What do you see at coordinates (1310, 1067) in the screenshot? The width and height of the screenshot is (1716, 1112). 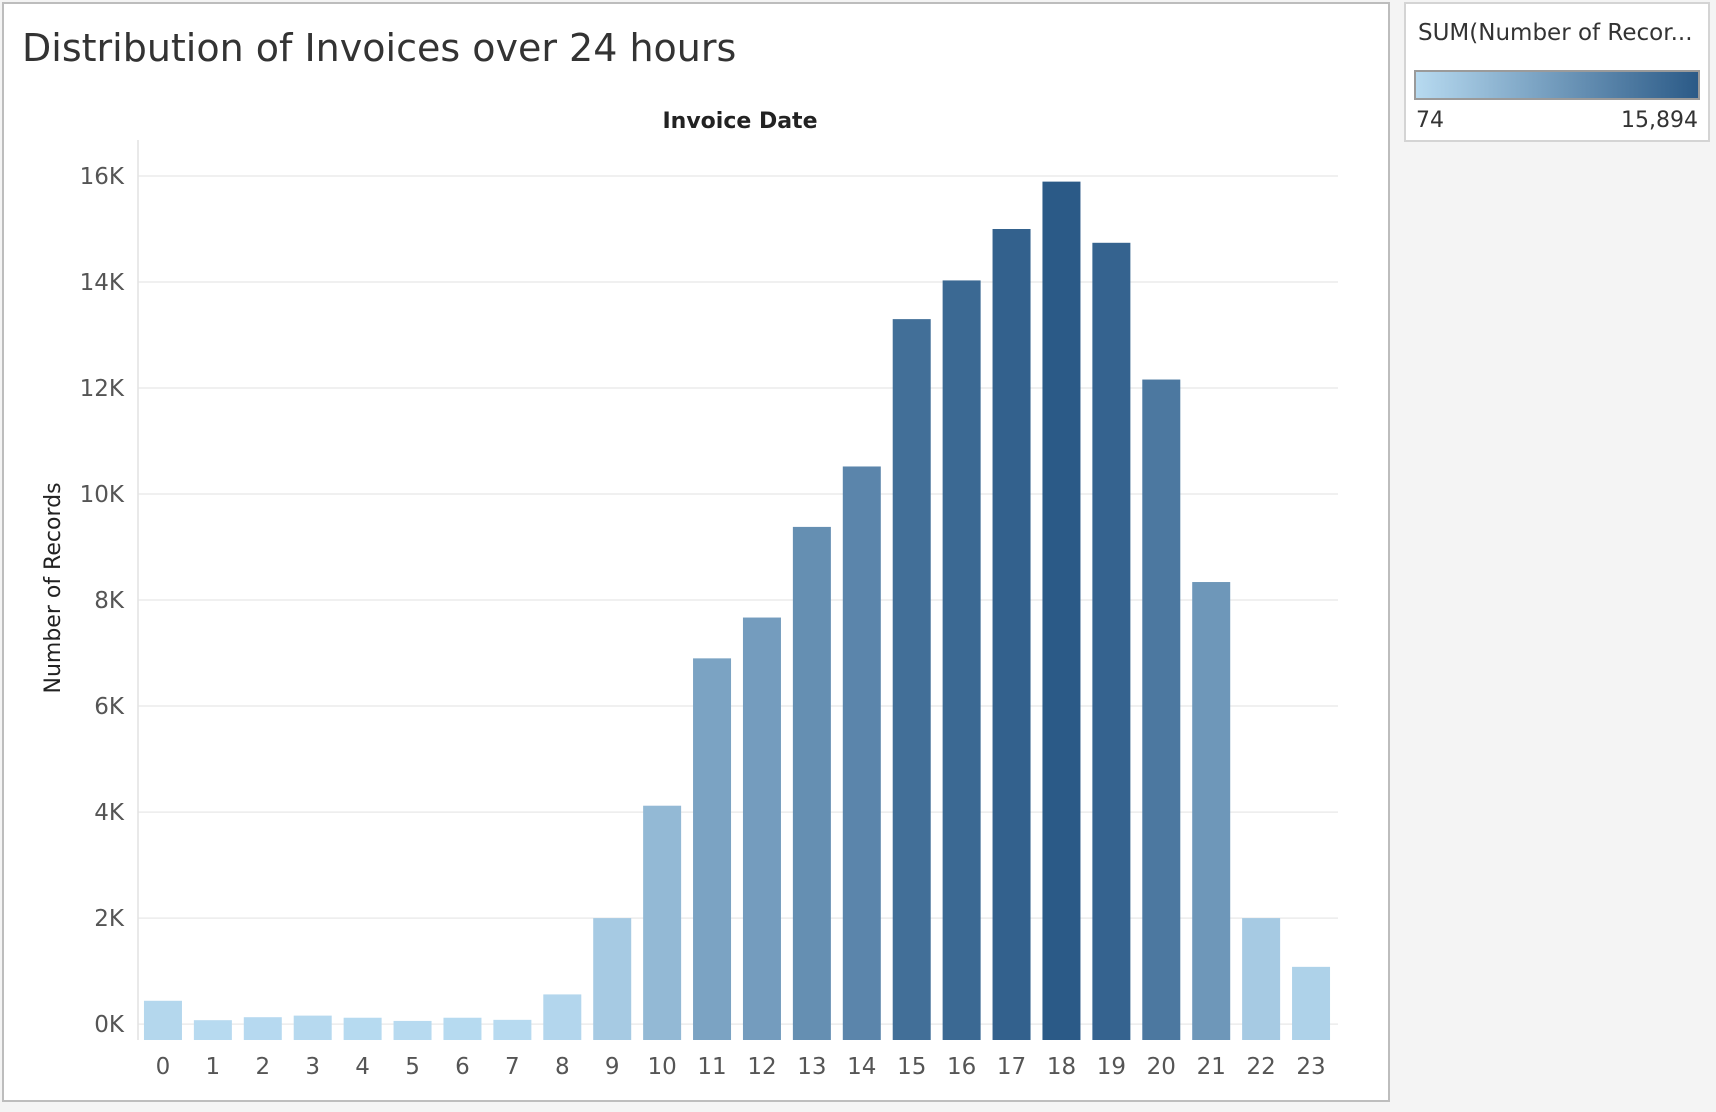 I see `x-tick-label: 23` at bounding box center [1310, 1067].